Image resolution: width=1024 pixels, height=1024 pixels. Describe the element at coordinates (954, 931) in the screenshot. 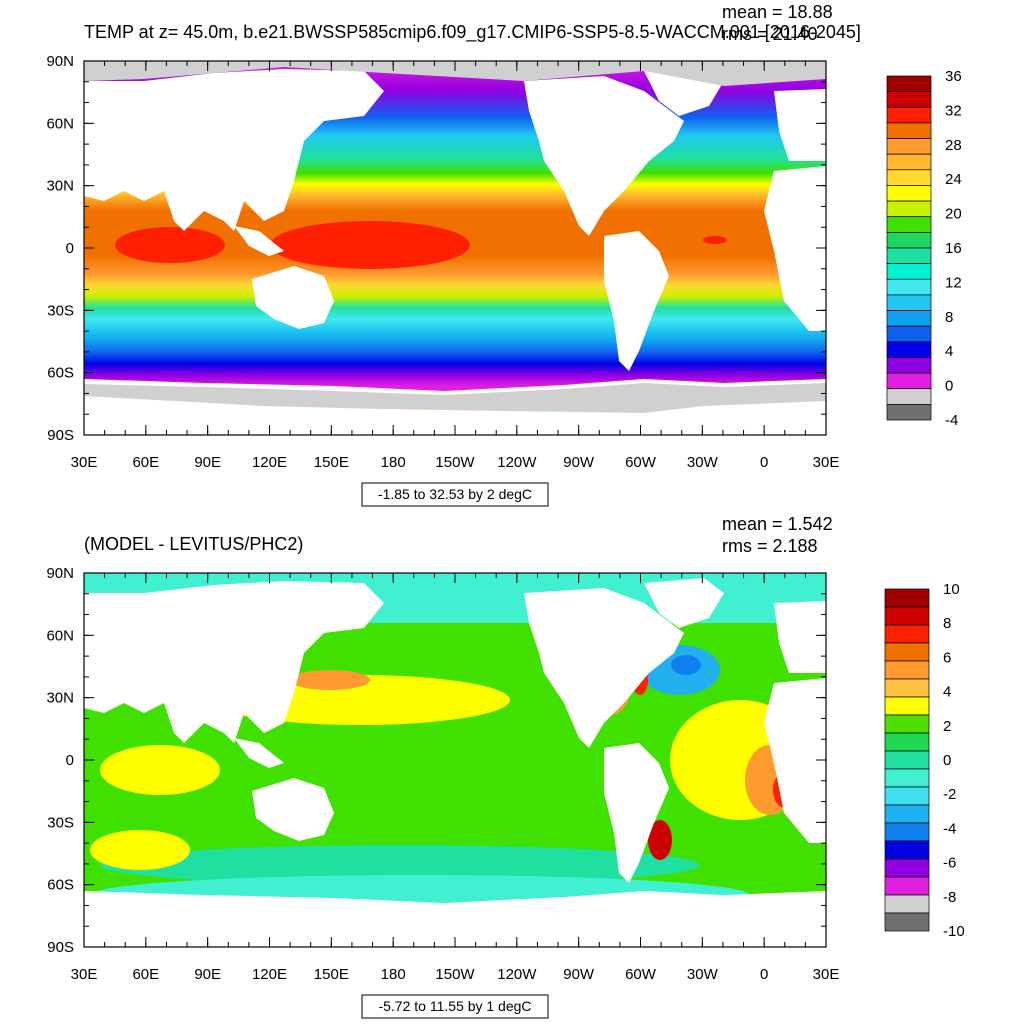

I see `colorbar-label: -10` at that location.